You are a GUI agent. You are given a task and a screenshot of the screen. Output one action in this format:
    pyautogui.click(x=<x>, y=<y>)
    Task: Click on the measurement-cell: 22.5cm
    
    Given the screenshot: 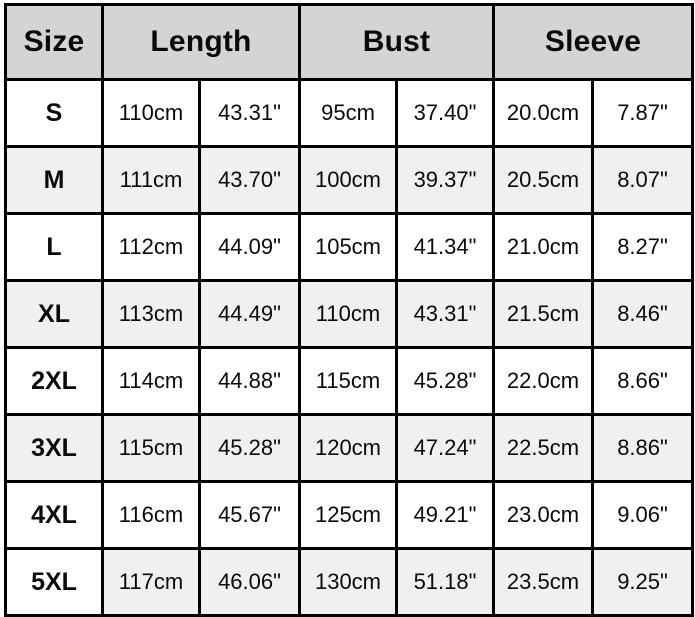 What is the action you would take?
    pyautogui.click(x=543, y=448)
    